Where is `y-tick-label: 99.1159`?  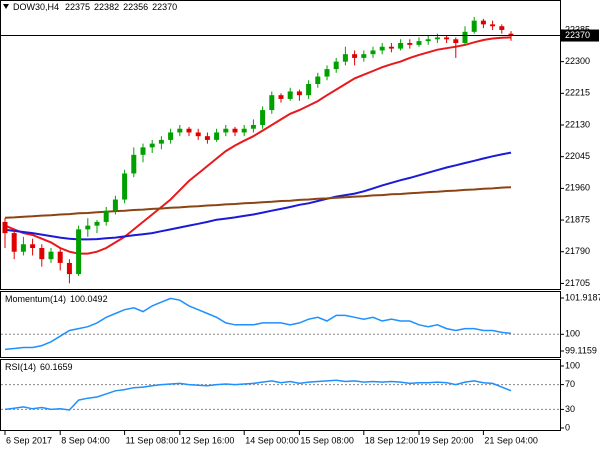
y-tick-label: 99.1159 is located at coordinates (581, 350).